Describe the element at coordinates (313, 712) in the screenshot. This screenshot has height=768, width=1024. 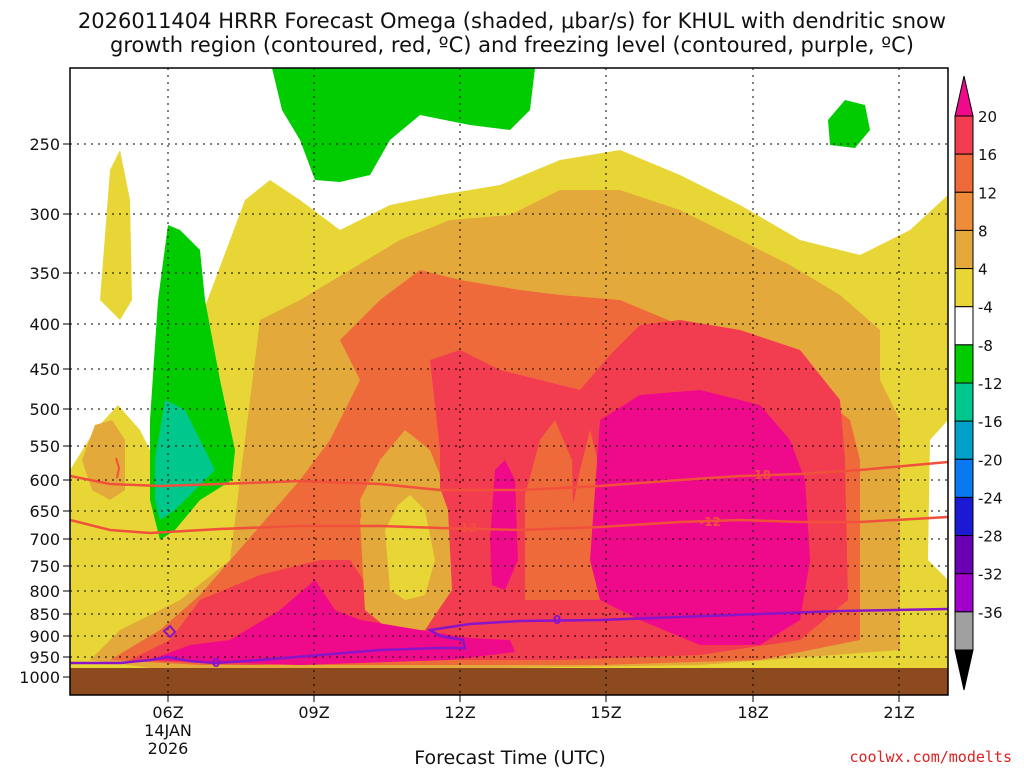
I see `x-tick-label: 09Z` at that location.